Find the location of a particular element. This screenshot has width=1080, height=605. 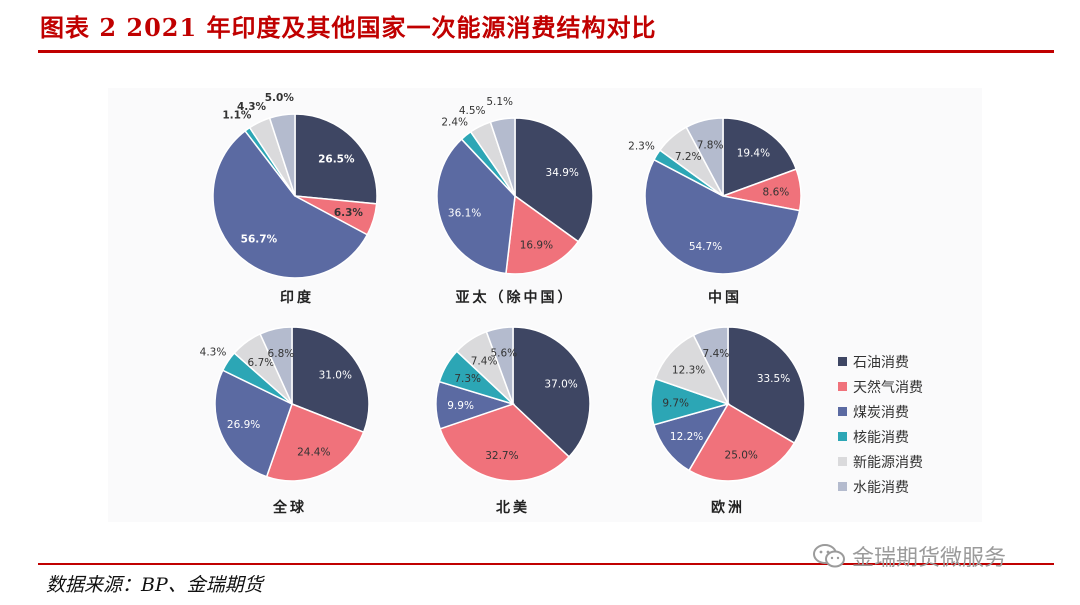

legend: 石油消费 天然气消费 煤炭消费 核能消费 新能源消费 水能消费 is located at coordinates (880, 424).